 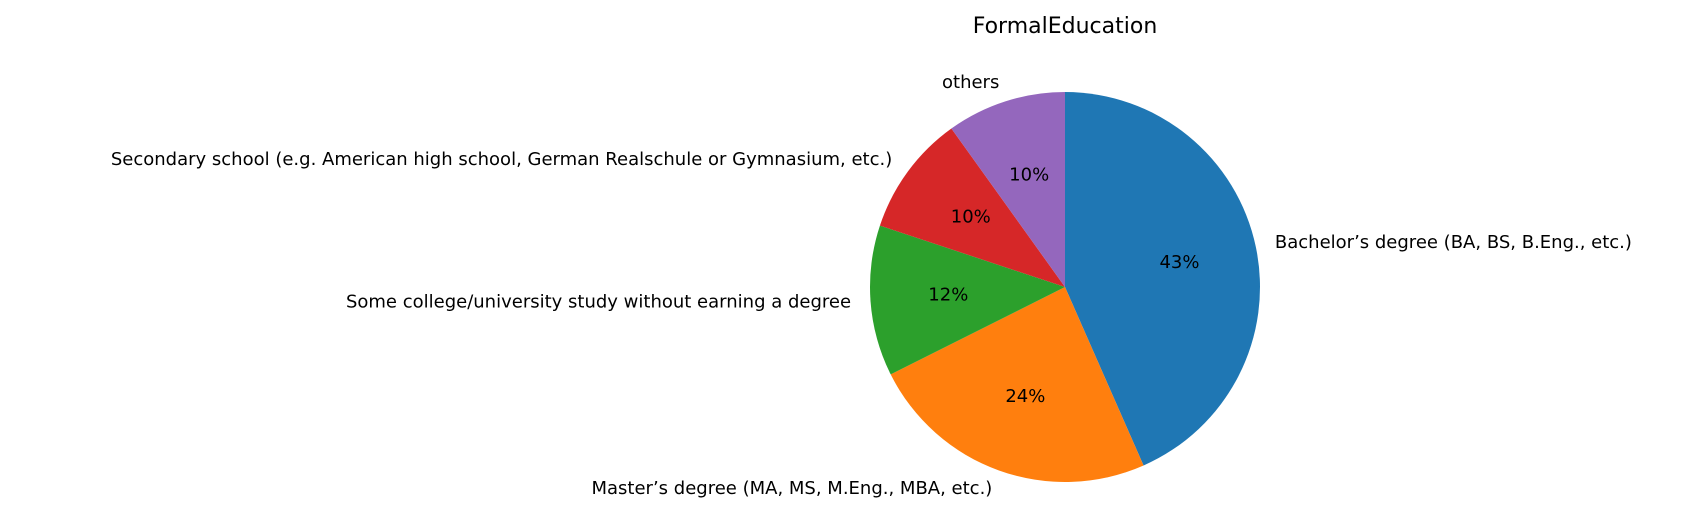 I want to click on pie-percent-label: 12%, so click(x=948, y=294).